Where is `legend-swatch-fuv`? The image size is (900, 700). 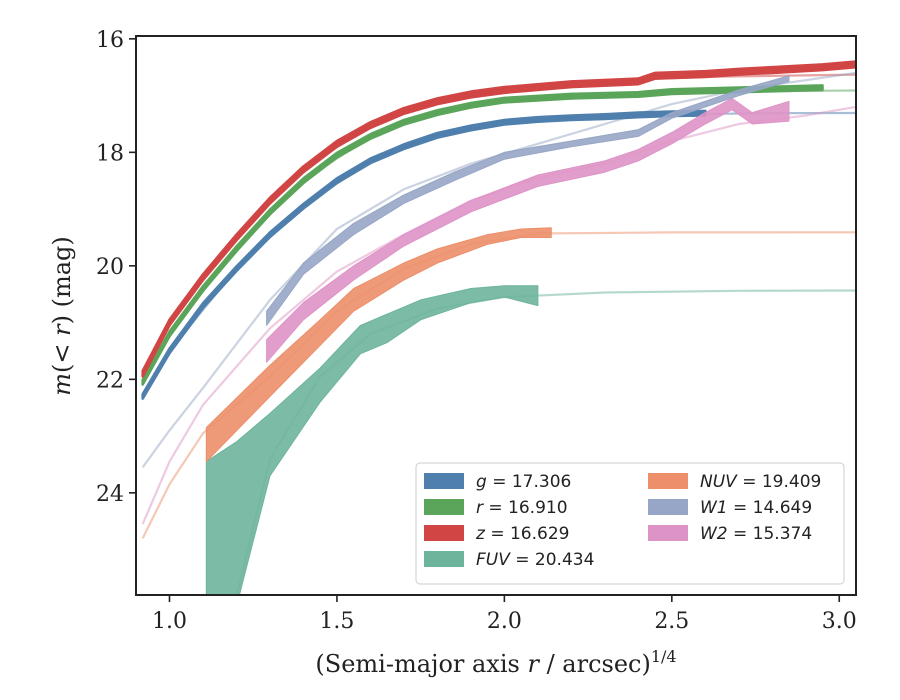 legend-swatch-fuv is located at coordinates (444, 559).